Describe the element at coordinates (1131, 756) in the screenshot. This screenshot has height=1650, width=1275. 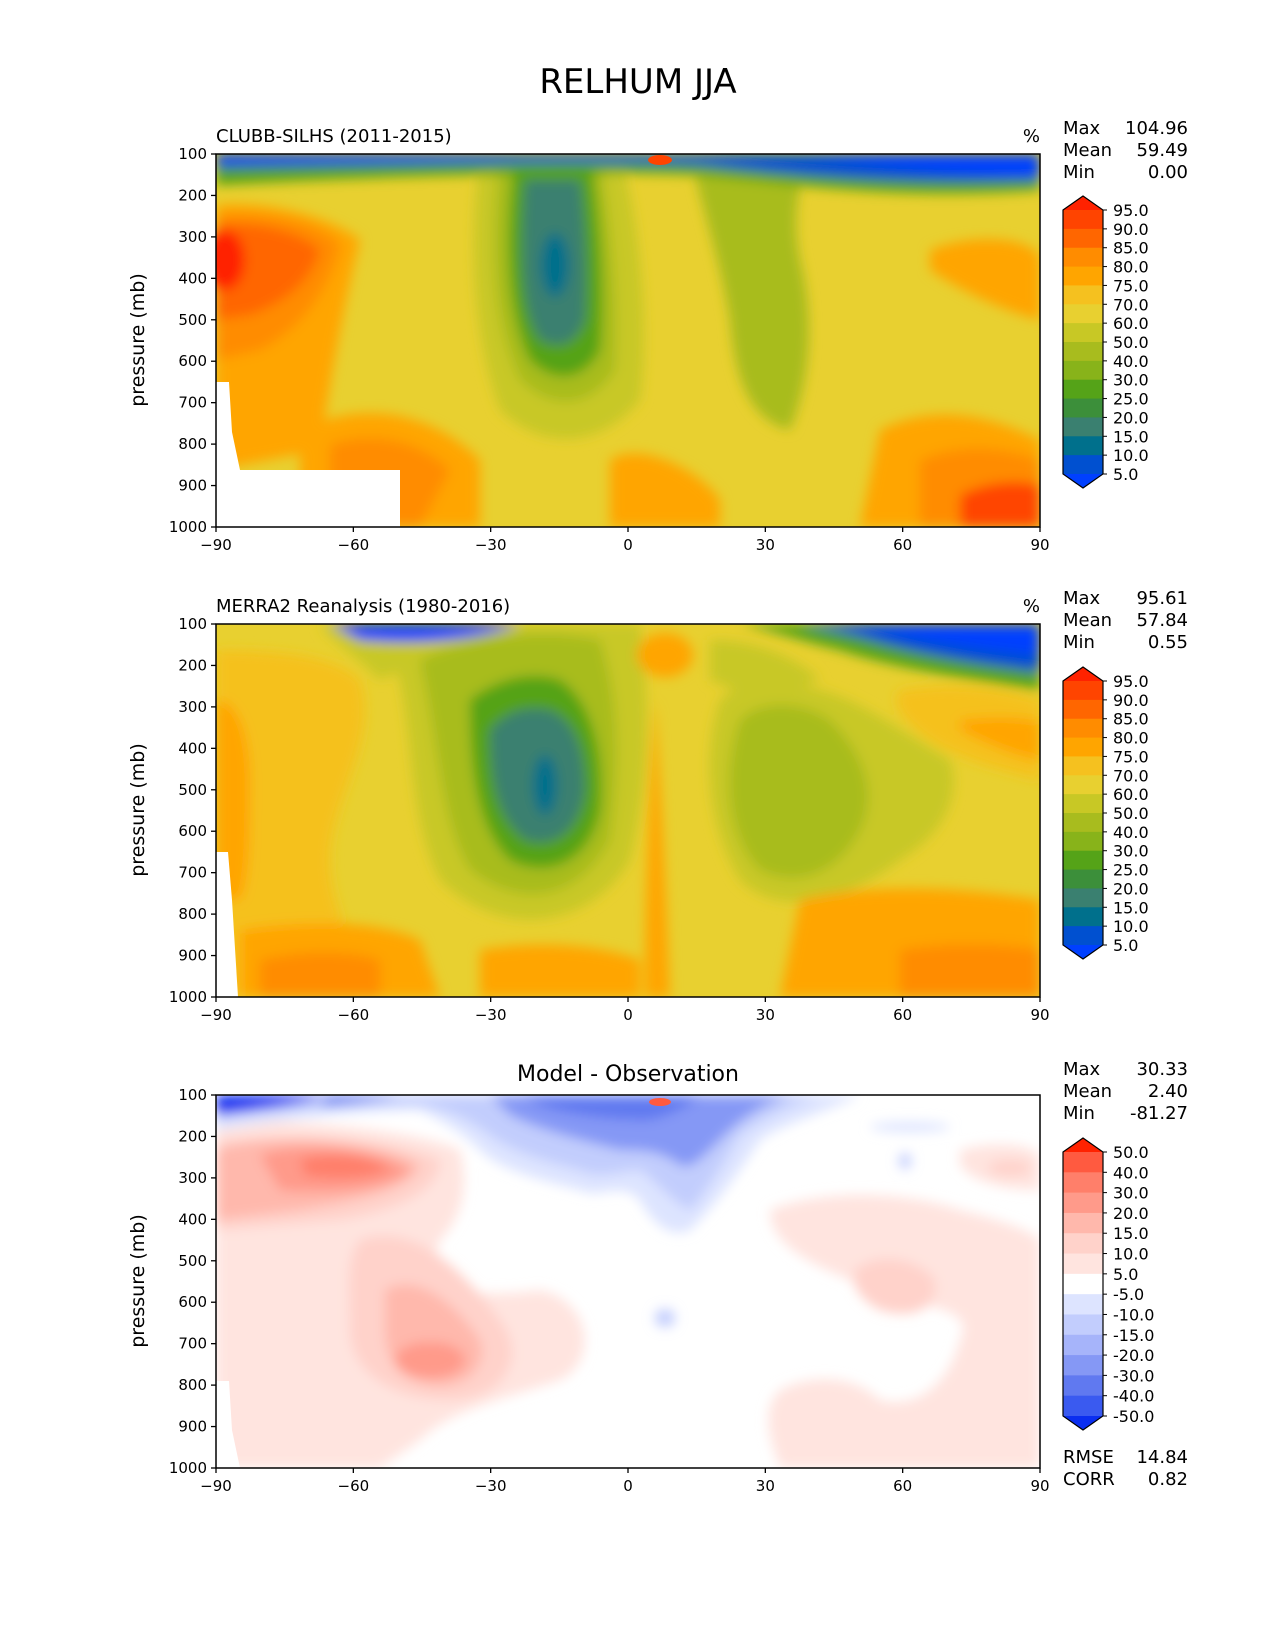
I see `colorbar-level-label: 75.0` at that location.